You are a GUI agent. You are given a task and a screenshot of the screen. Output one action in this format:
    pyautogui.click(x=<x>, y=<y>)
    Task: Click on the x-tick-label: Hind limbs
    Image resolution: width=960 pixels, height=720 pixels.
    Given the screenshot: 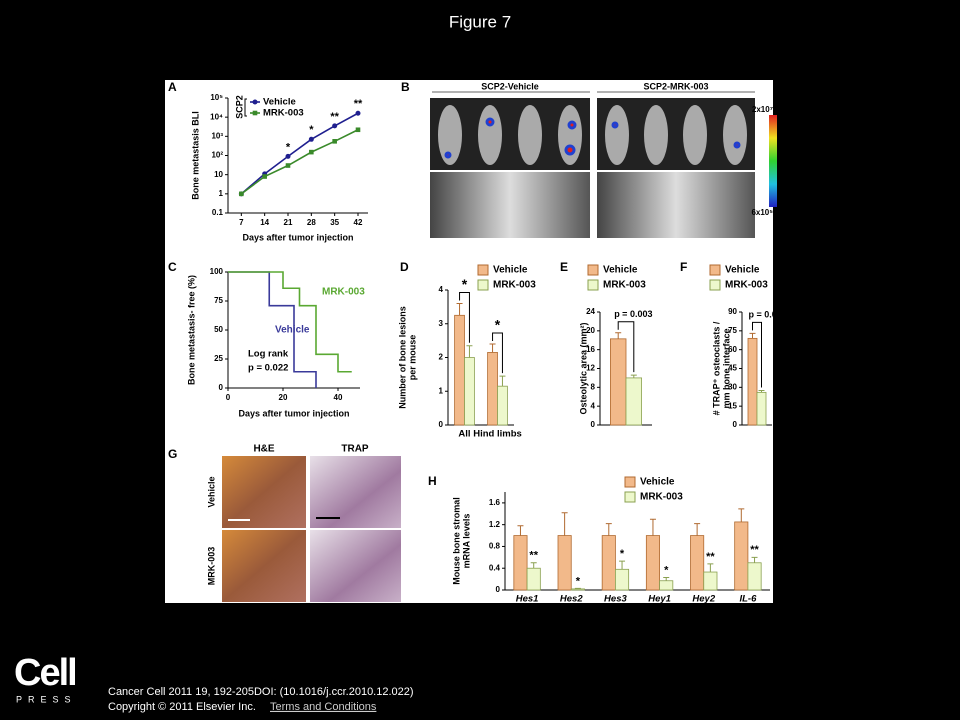 What is the action you would take?
    pyautogui.click(x=497, y=434)
    